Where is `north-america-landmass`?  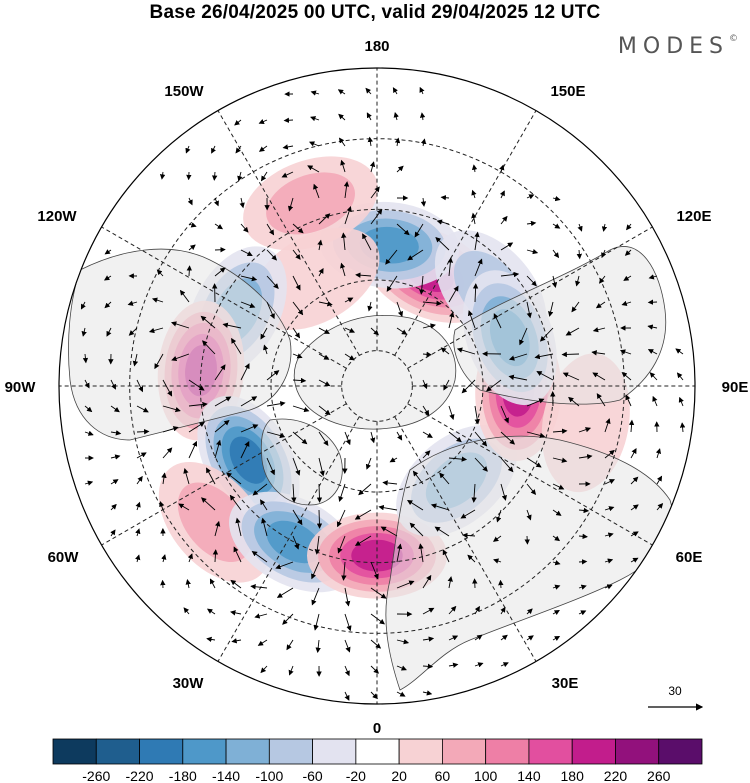 north-america-landmass is located at coordinates (180, 344).